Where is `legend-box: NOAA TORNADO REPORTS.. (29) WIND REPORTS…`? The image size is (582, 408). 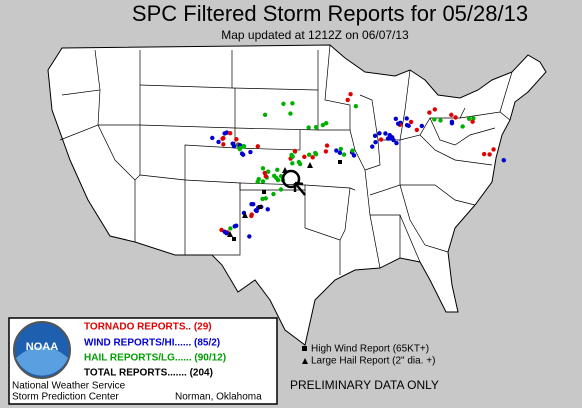
legend-box: NOAA TORNADO REPORTS.. (29) WIND REPORTS… is located at coordinates (143, 361).